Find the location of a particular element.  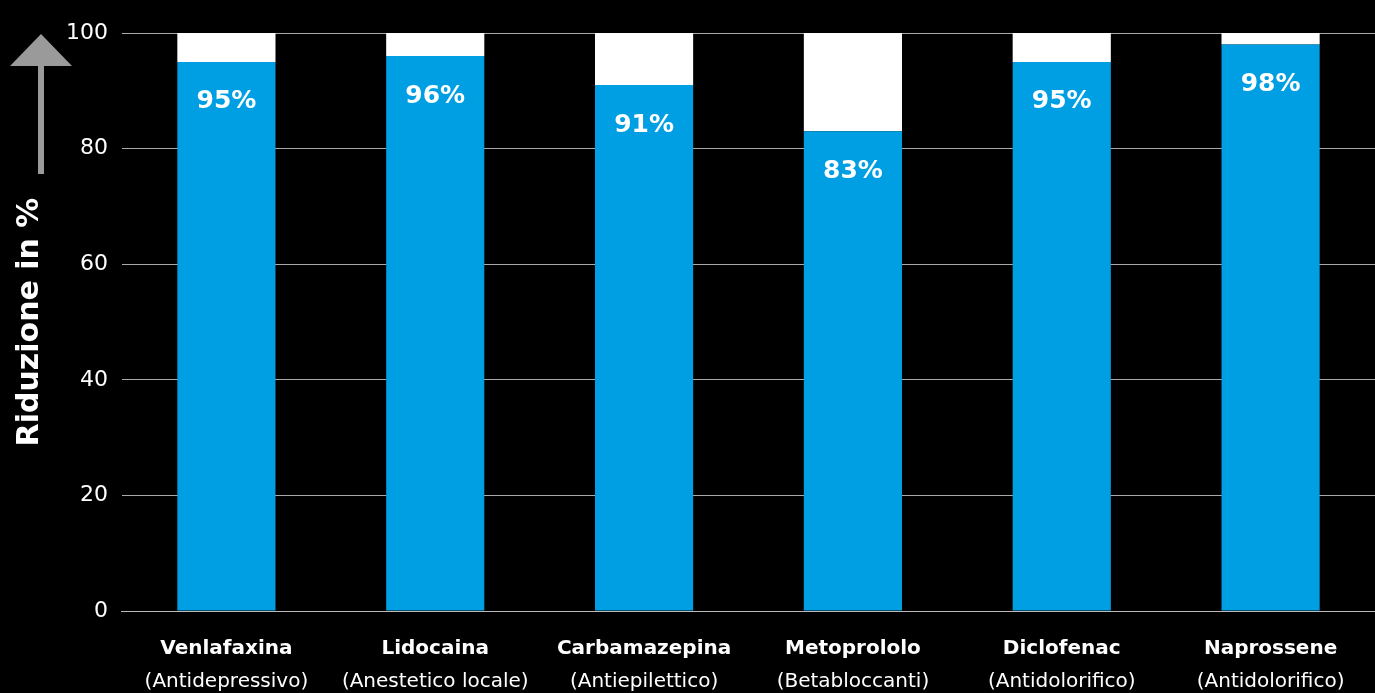

data-label: 96% is located at coordinates (435, 94).